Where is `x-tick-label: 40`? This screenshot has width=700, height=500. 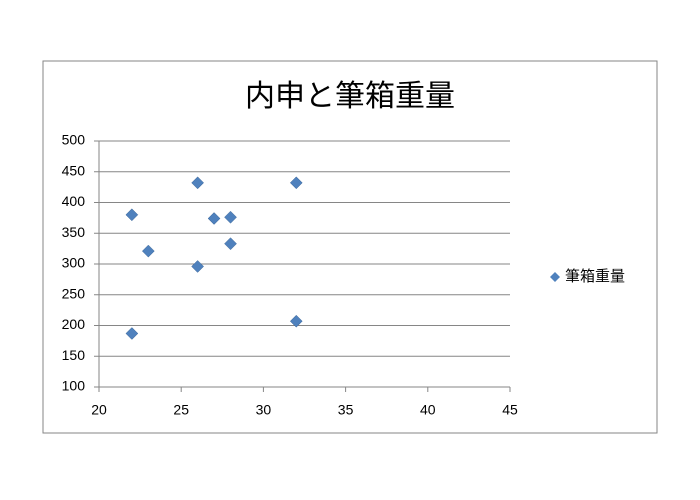
x-tick-label: 40 is located at coordinates (428, 410).